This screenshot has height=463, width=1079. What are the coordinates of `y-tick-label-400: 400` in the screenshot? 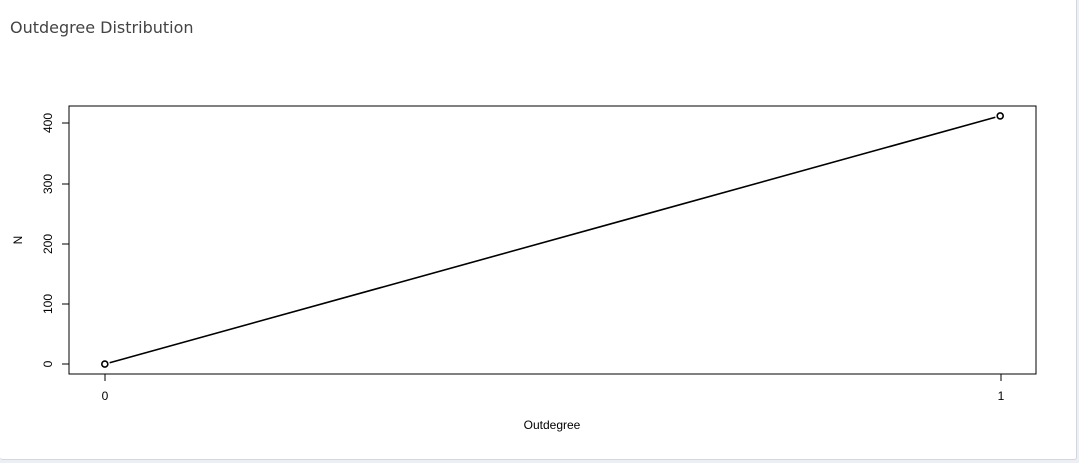 It's located at (48, 123).